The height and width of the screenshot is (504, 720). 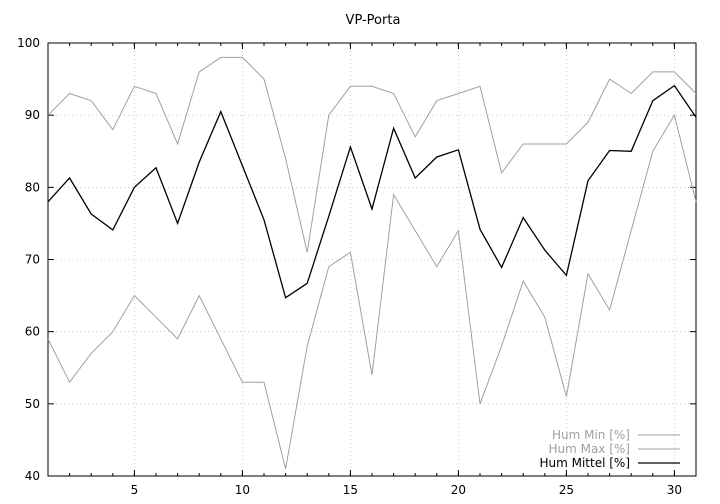 I want to click on y-tick-label: 40, so click(x=32, y=476).